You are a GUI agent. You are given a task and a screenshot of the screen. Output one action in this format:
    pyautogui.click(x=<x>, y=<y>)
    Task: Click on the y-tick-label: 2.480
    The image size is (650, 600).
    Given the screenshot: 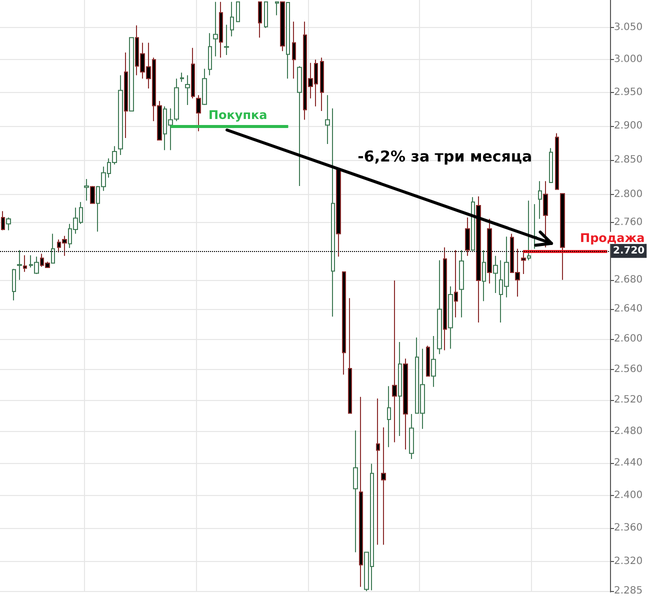 What is the action you would take?
    pyautogui.click(x=628, y=431)
    